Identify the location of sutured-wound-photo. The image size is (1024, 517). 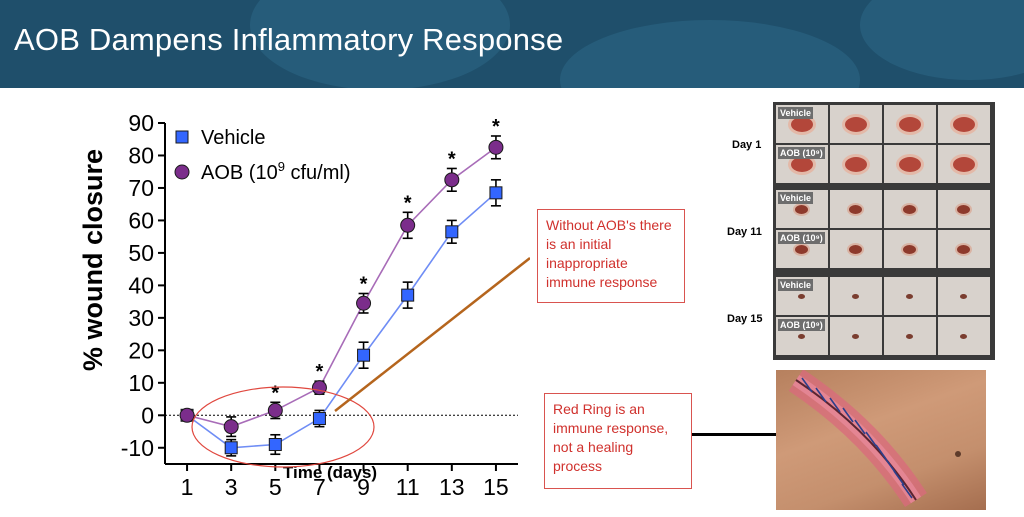
(881, 440).